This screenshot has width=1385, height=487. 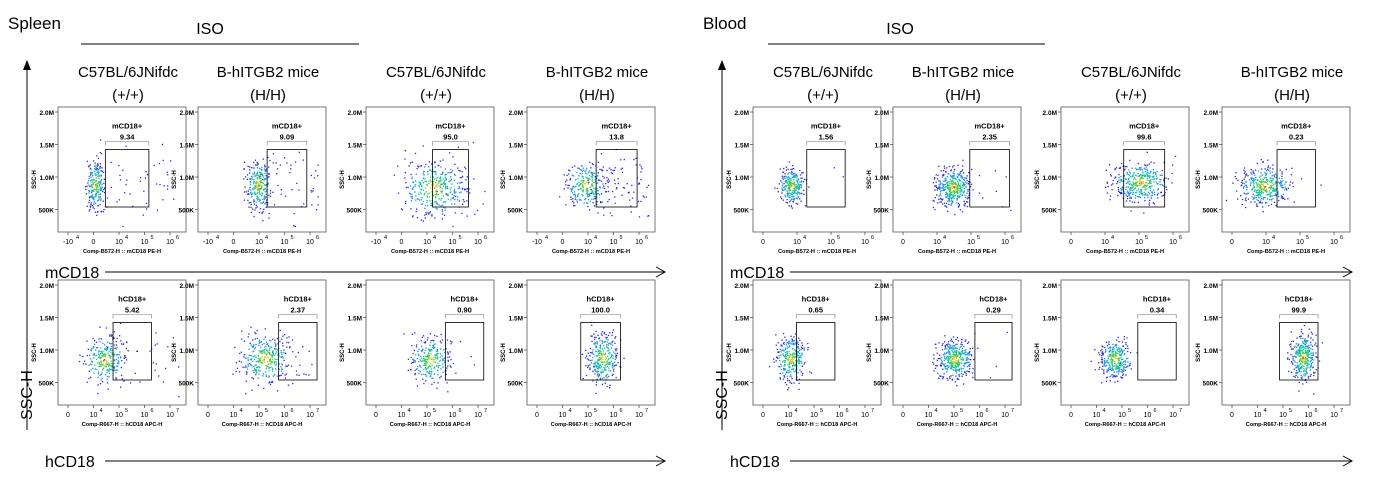 I want to click on column-title-strain: B-hITGB2 mice, so click(x=268, y=72).